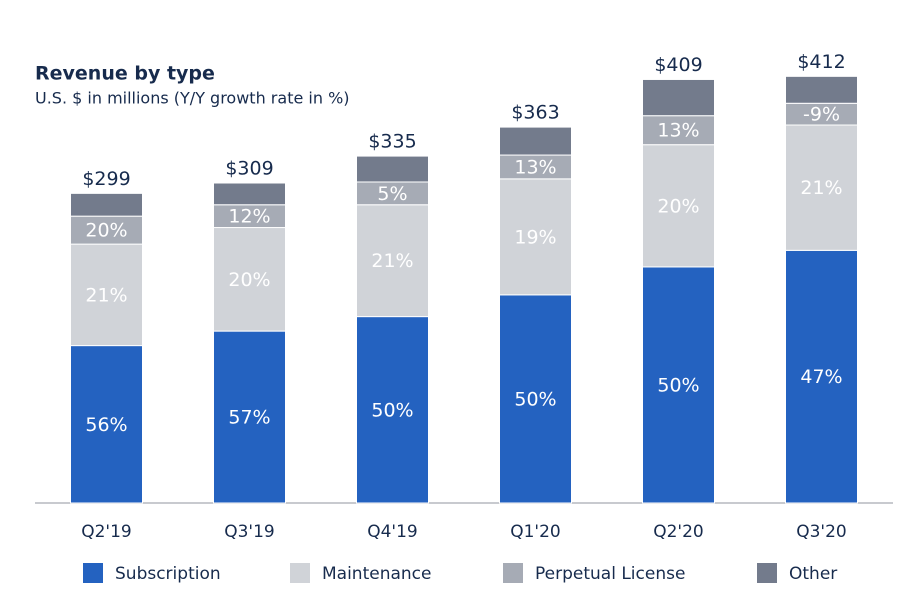 Image resolution: width=910 pixels, height=606 pixels. I want to click on total-label: $363, so click(535, 113).